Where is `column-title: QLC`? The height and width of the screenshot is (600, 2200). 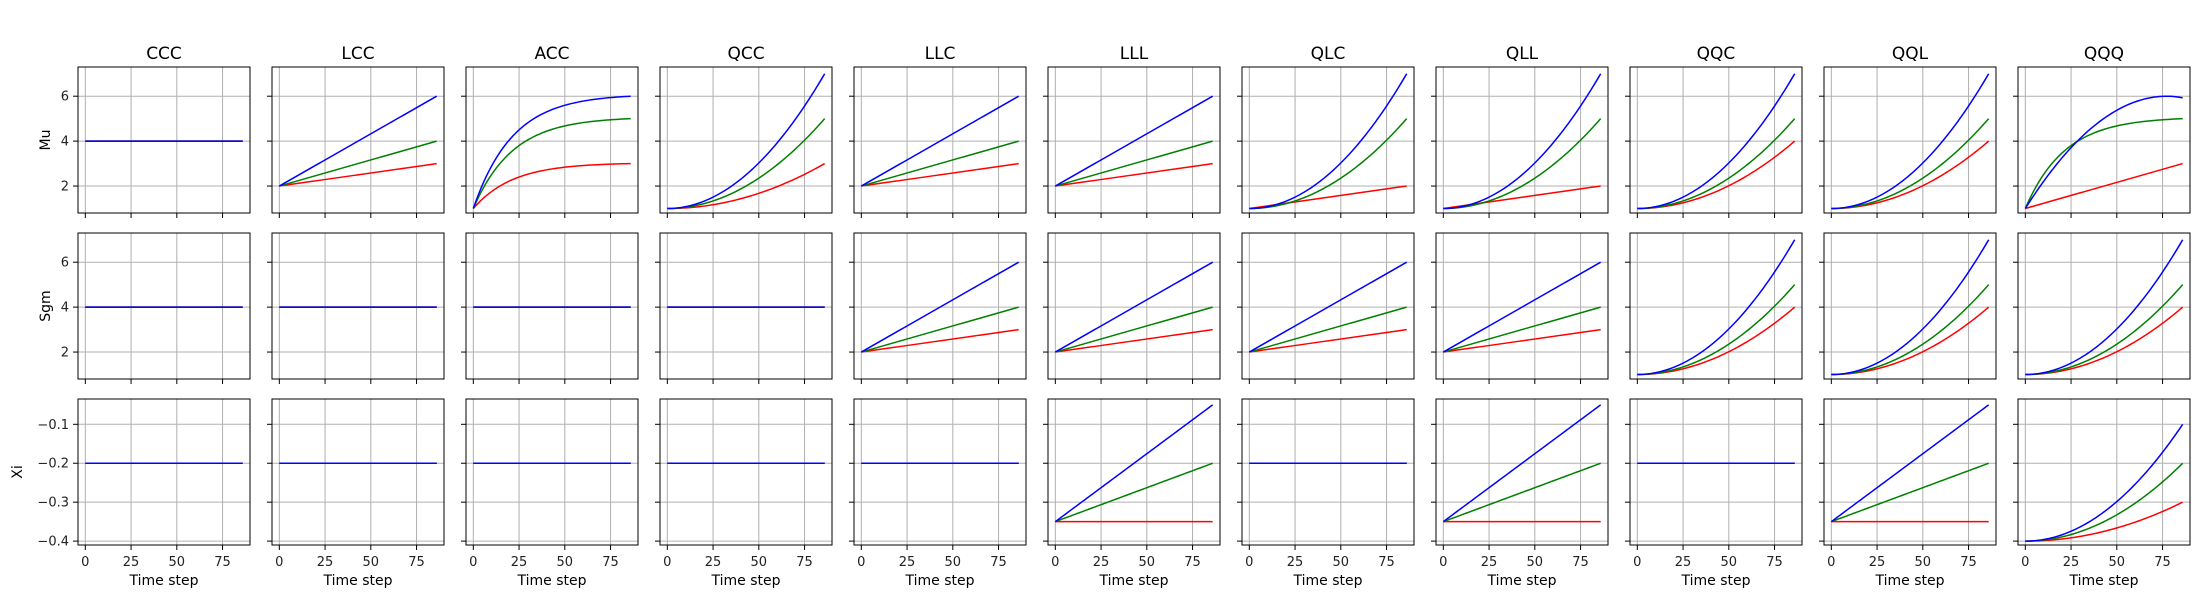
column-title: QLC is located at coordinates (1328, 54).